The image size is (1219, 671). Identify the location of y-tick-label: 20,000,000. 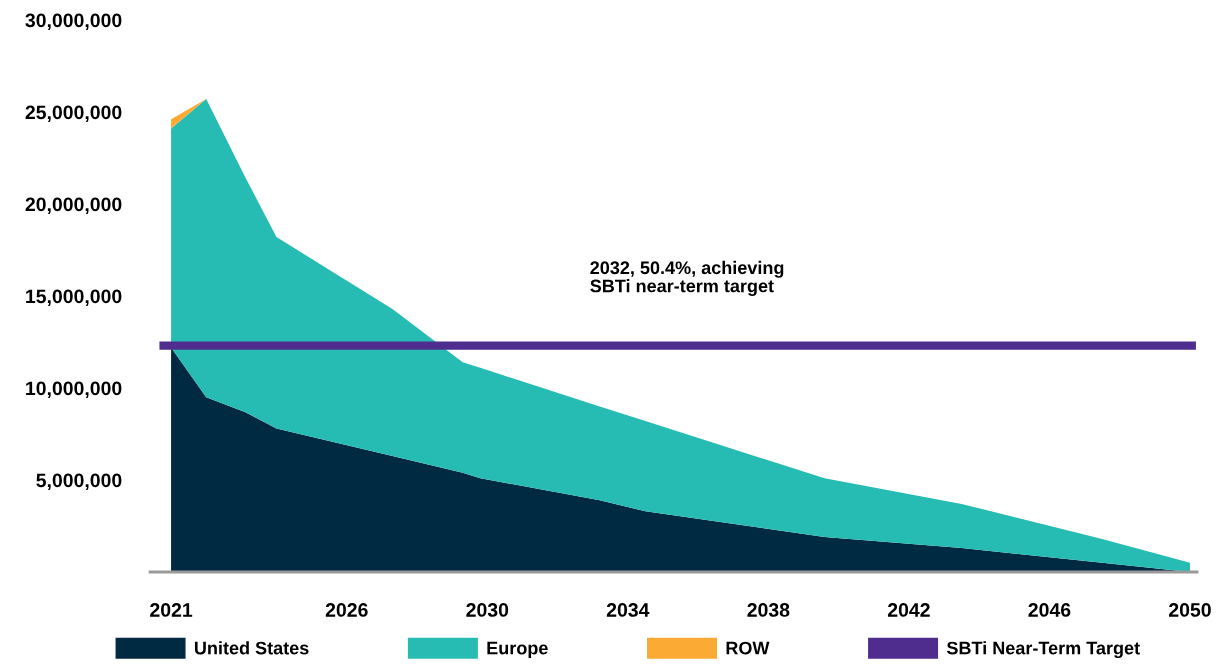
(73, 206).